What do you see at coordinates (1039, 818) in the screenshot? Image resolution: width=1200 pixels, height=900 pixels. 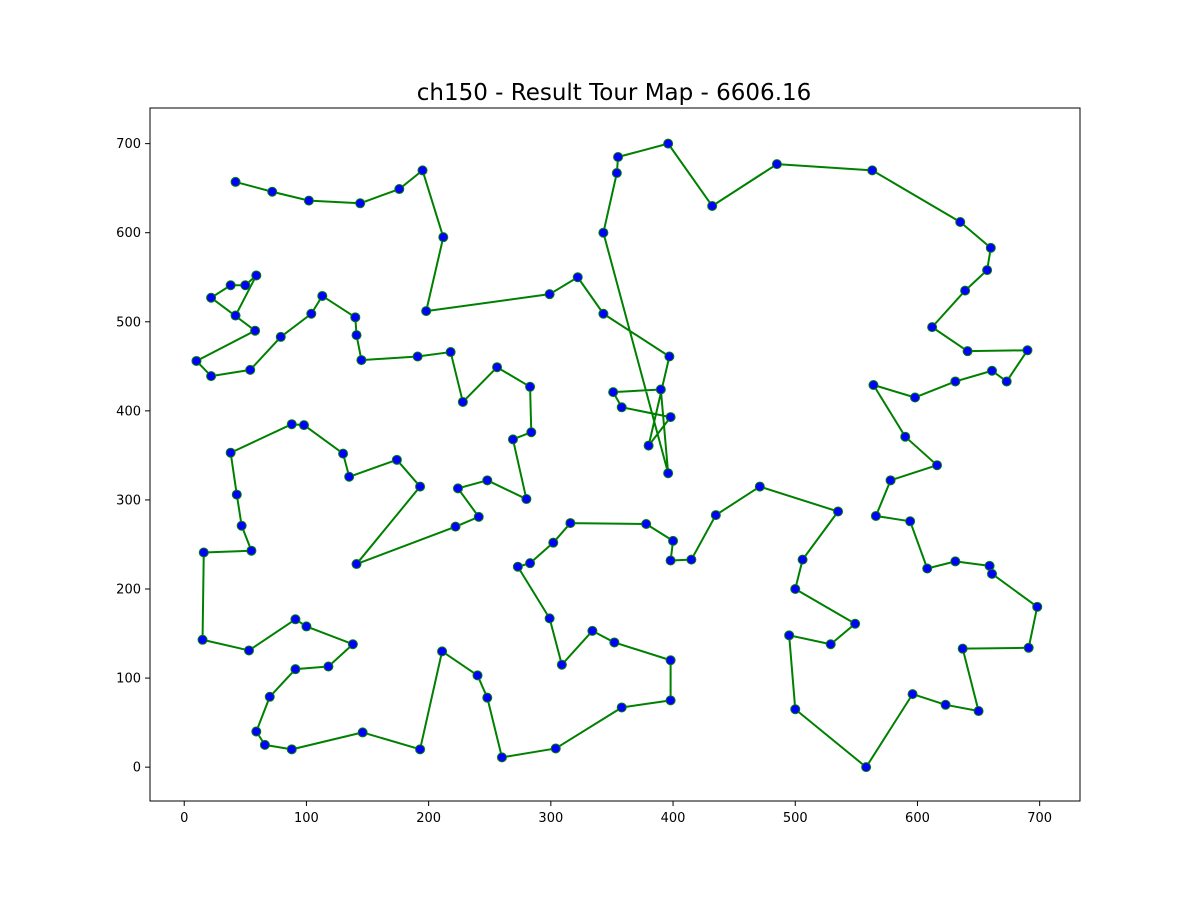 I see `x-tick-label: 700` at bounding box center [1039, 818].